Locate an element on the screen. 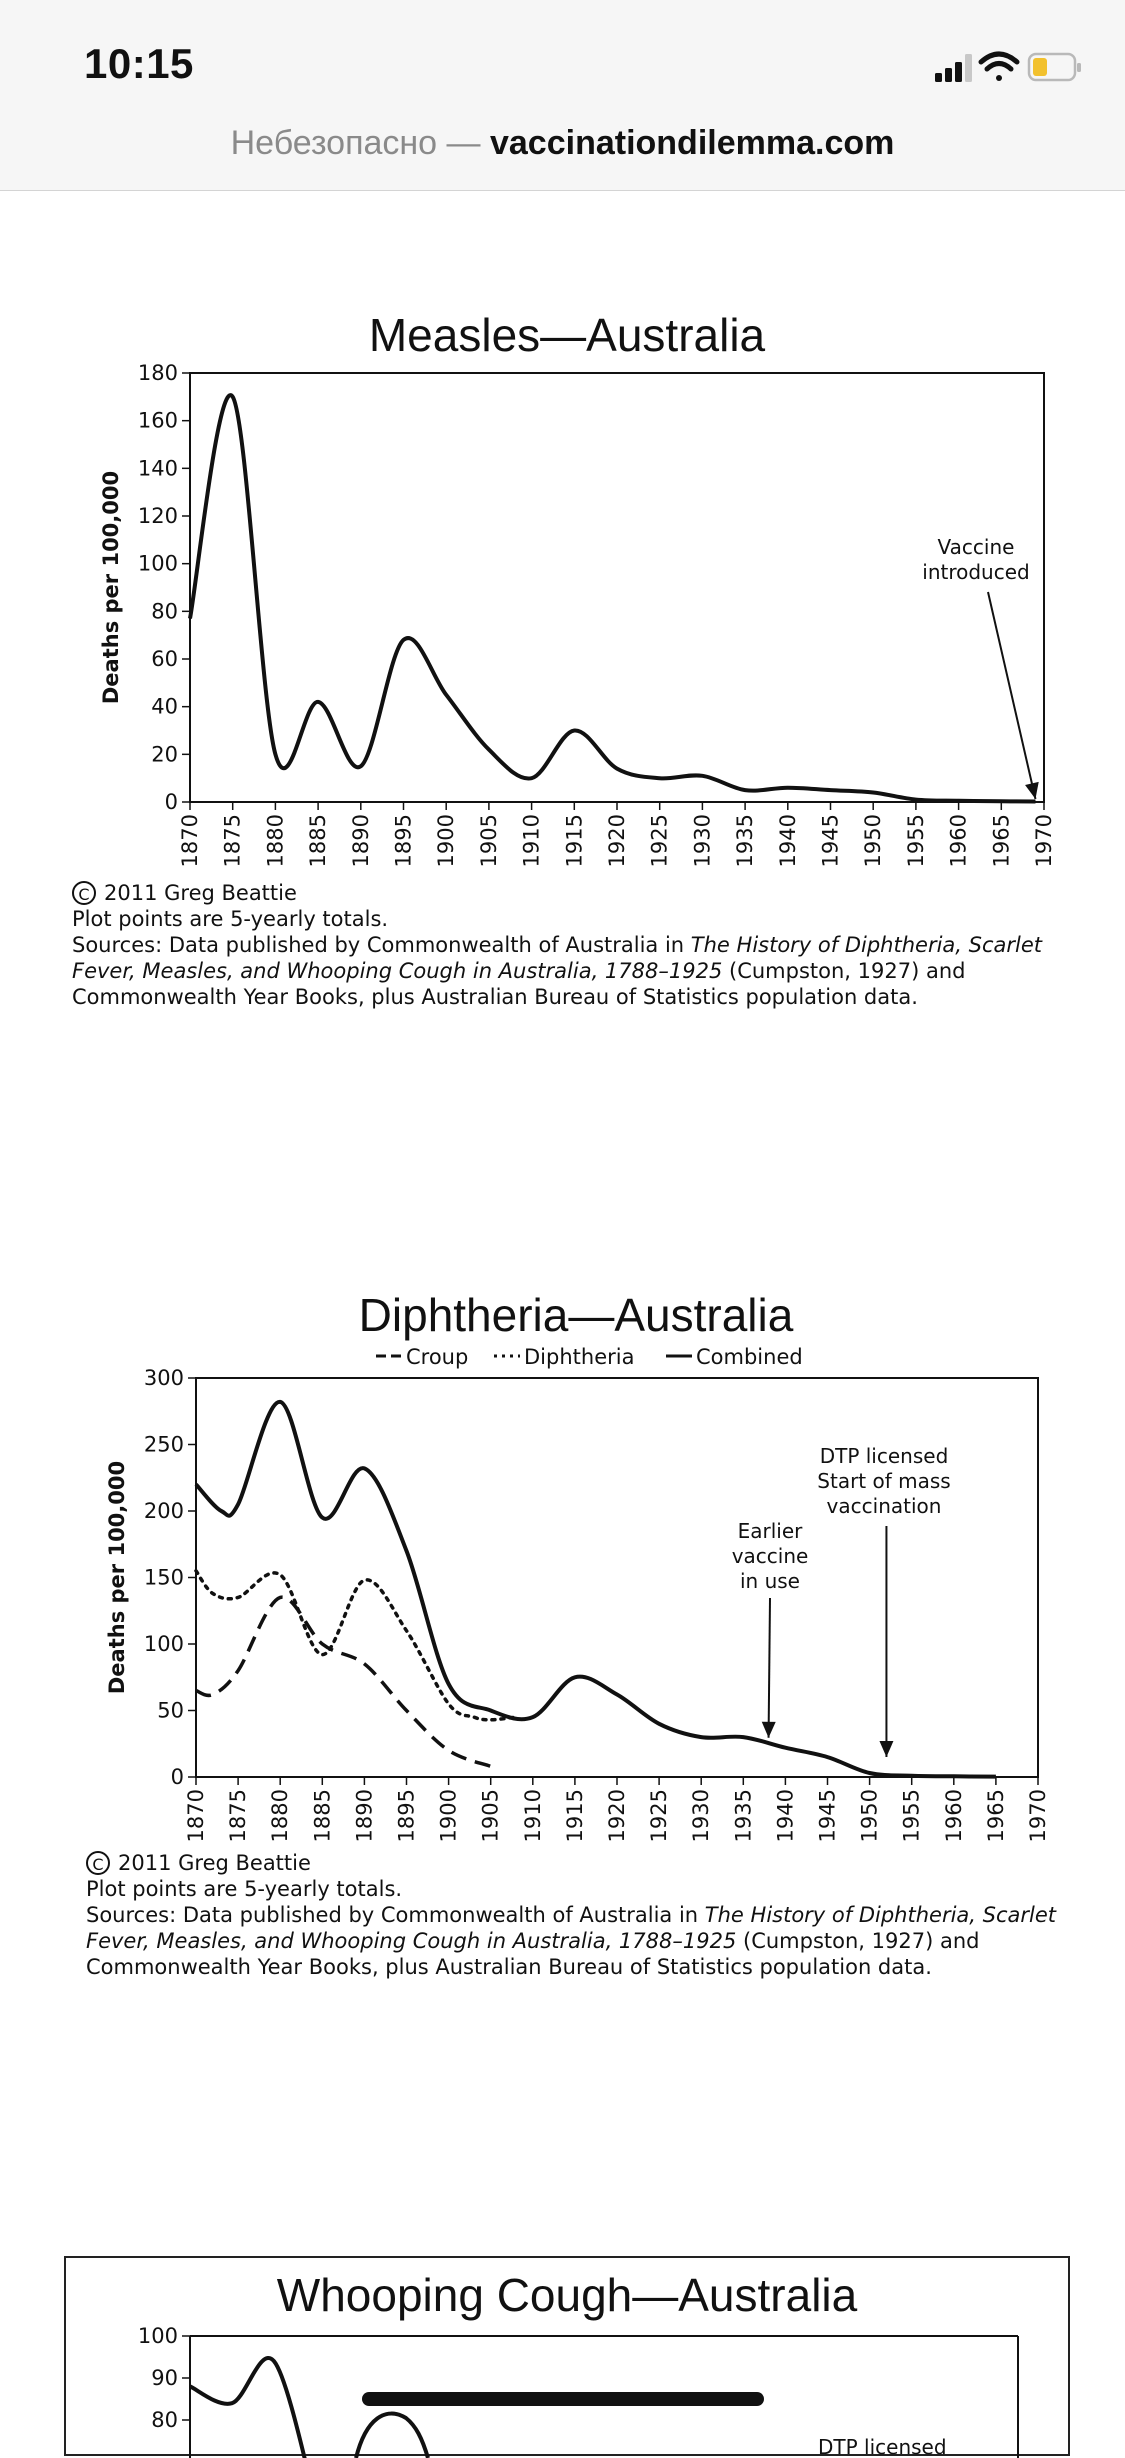 The width and height of the screenshot is (1125, 2458). x-tick-label: 1885 is located at coordinates (322, 1815).